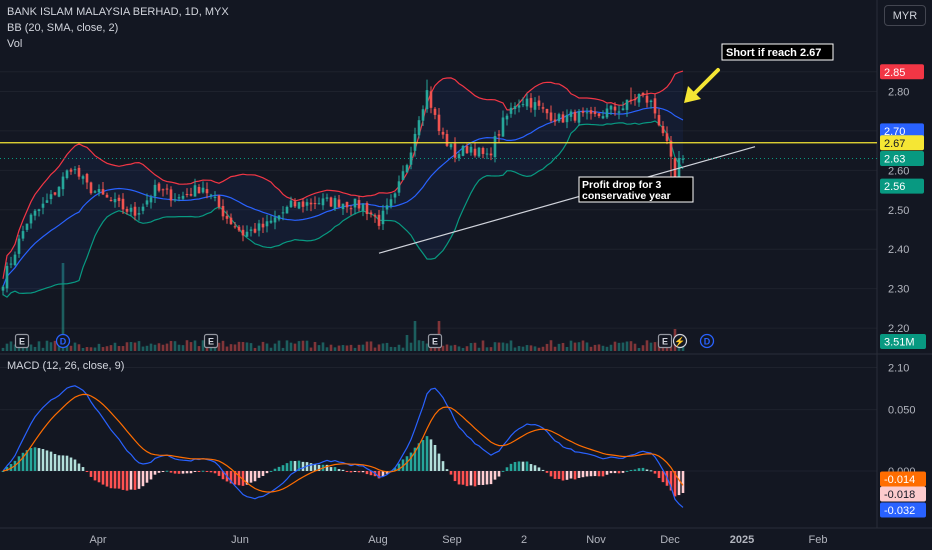 This screenshot has width=932, height=550. Describe the element at coordinates (63, 28) in the screenshot. I see `bollinger-bands-legend: BB (20, SMA, close, 2)` at that location.